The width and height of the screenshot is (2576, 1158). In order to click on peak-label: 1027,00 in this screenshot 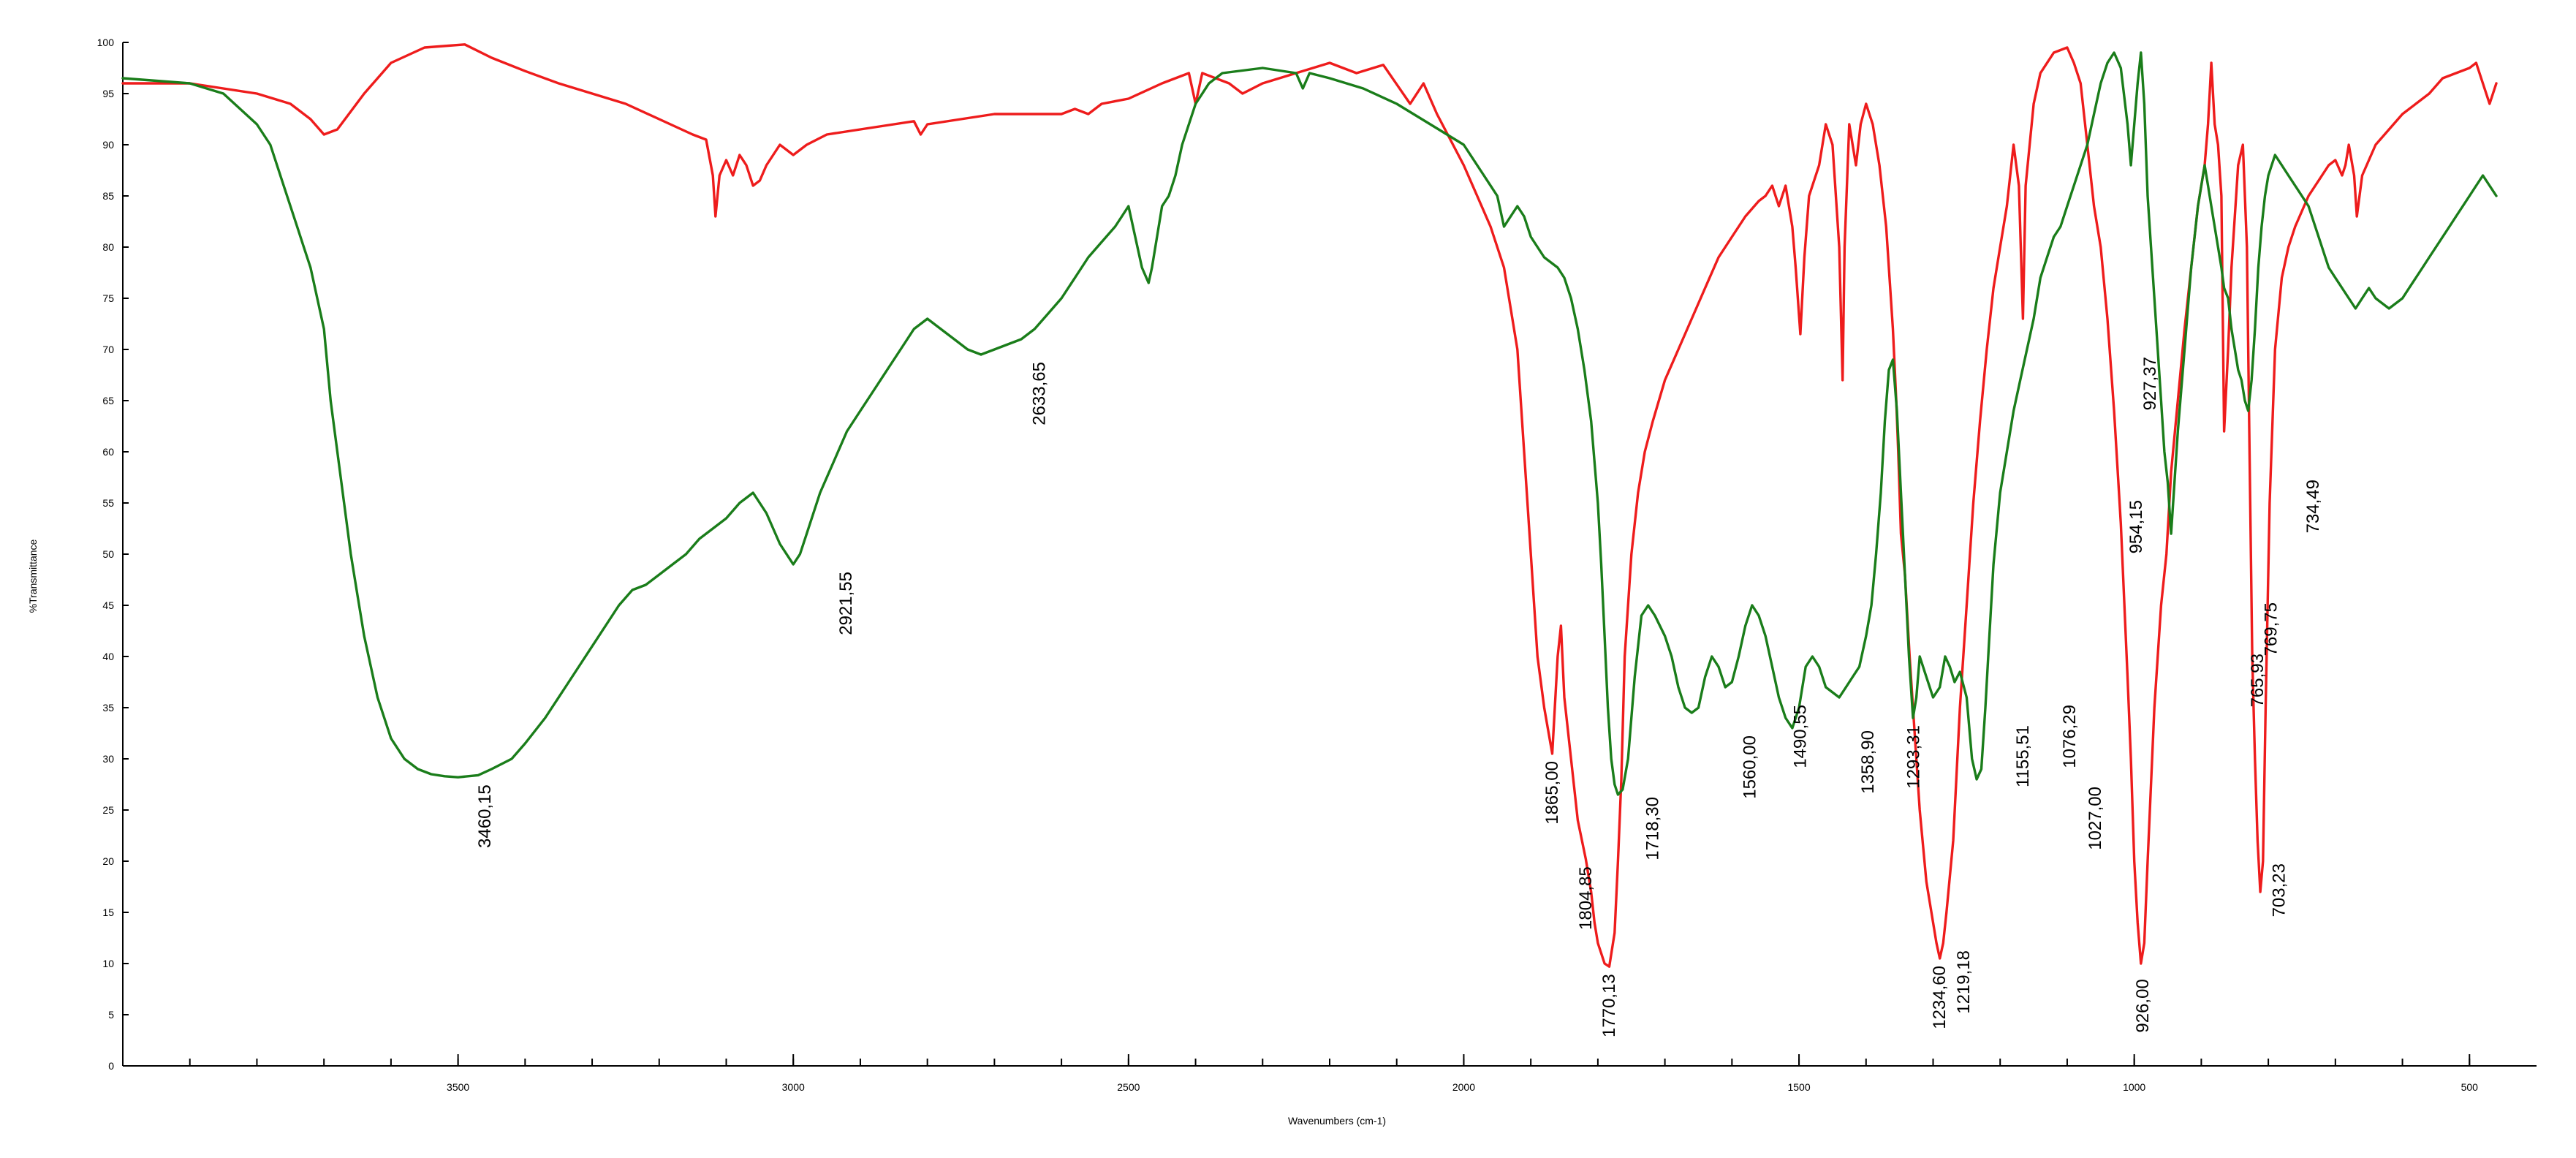, I will do `click(2095, 818)`.